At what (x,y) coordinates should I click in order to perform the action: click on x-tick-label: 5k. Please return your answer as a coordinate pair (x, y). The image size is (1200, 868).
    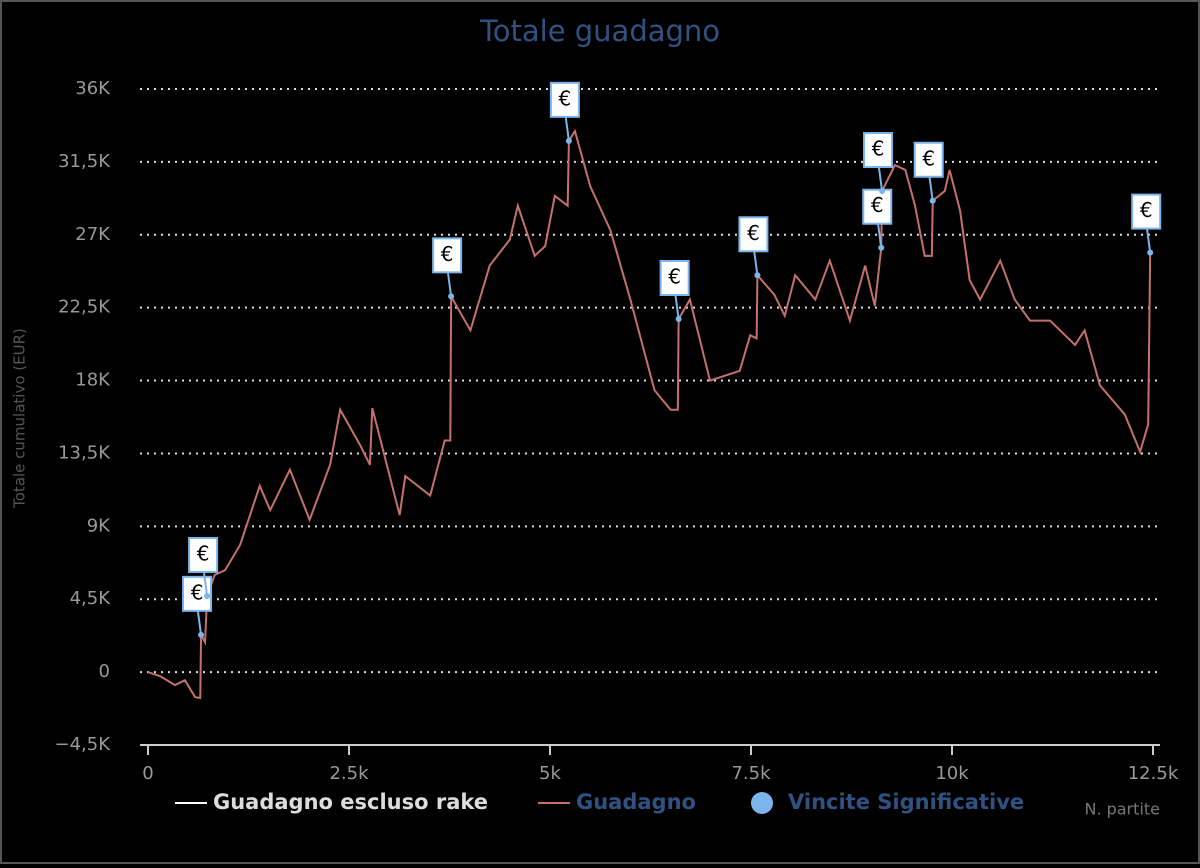
    Looking at the image, I should click on (550, 773).